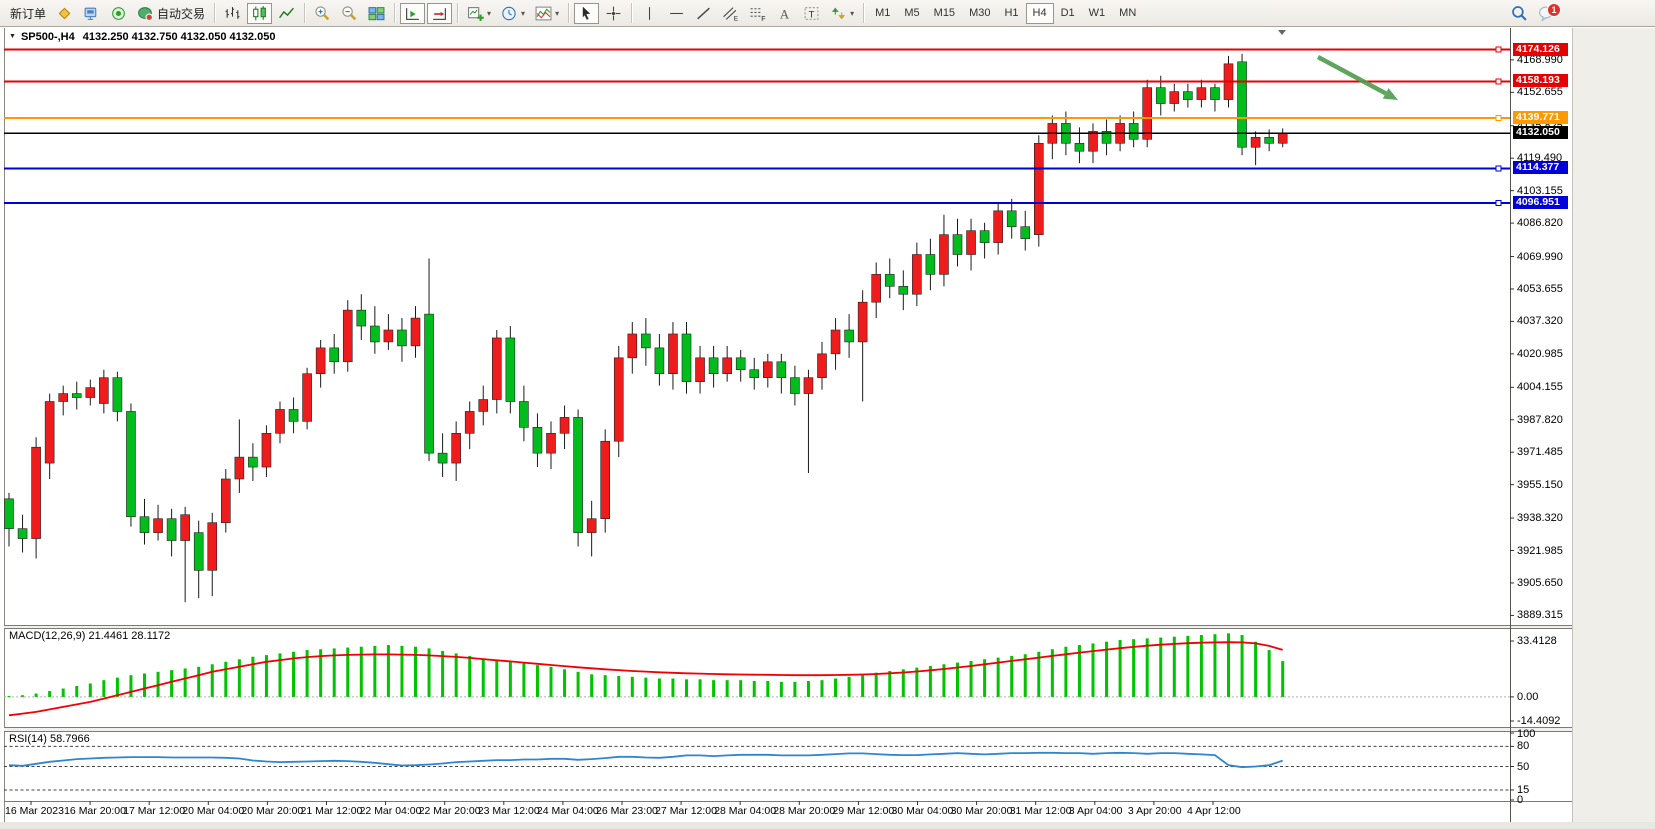  I want to click on zoom-out-icon, so click(349, 13).